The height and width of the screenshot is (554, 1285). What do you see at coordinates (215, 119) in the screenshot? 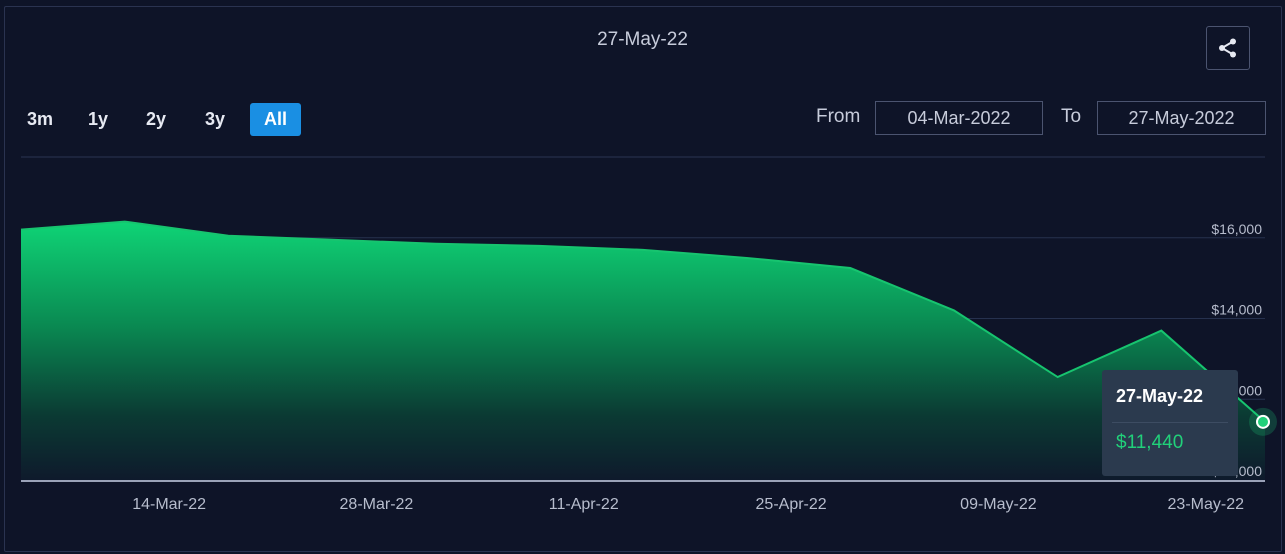
I see `range-button-3y: 3y` at bounding box center [215, 119].